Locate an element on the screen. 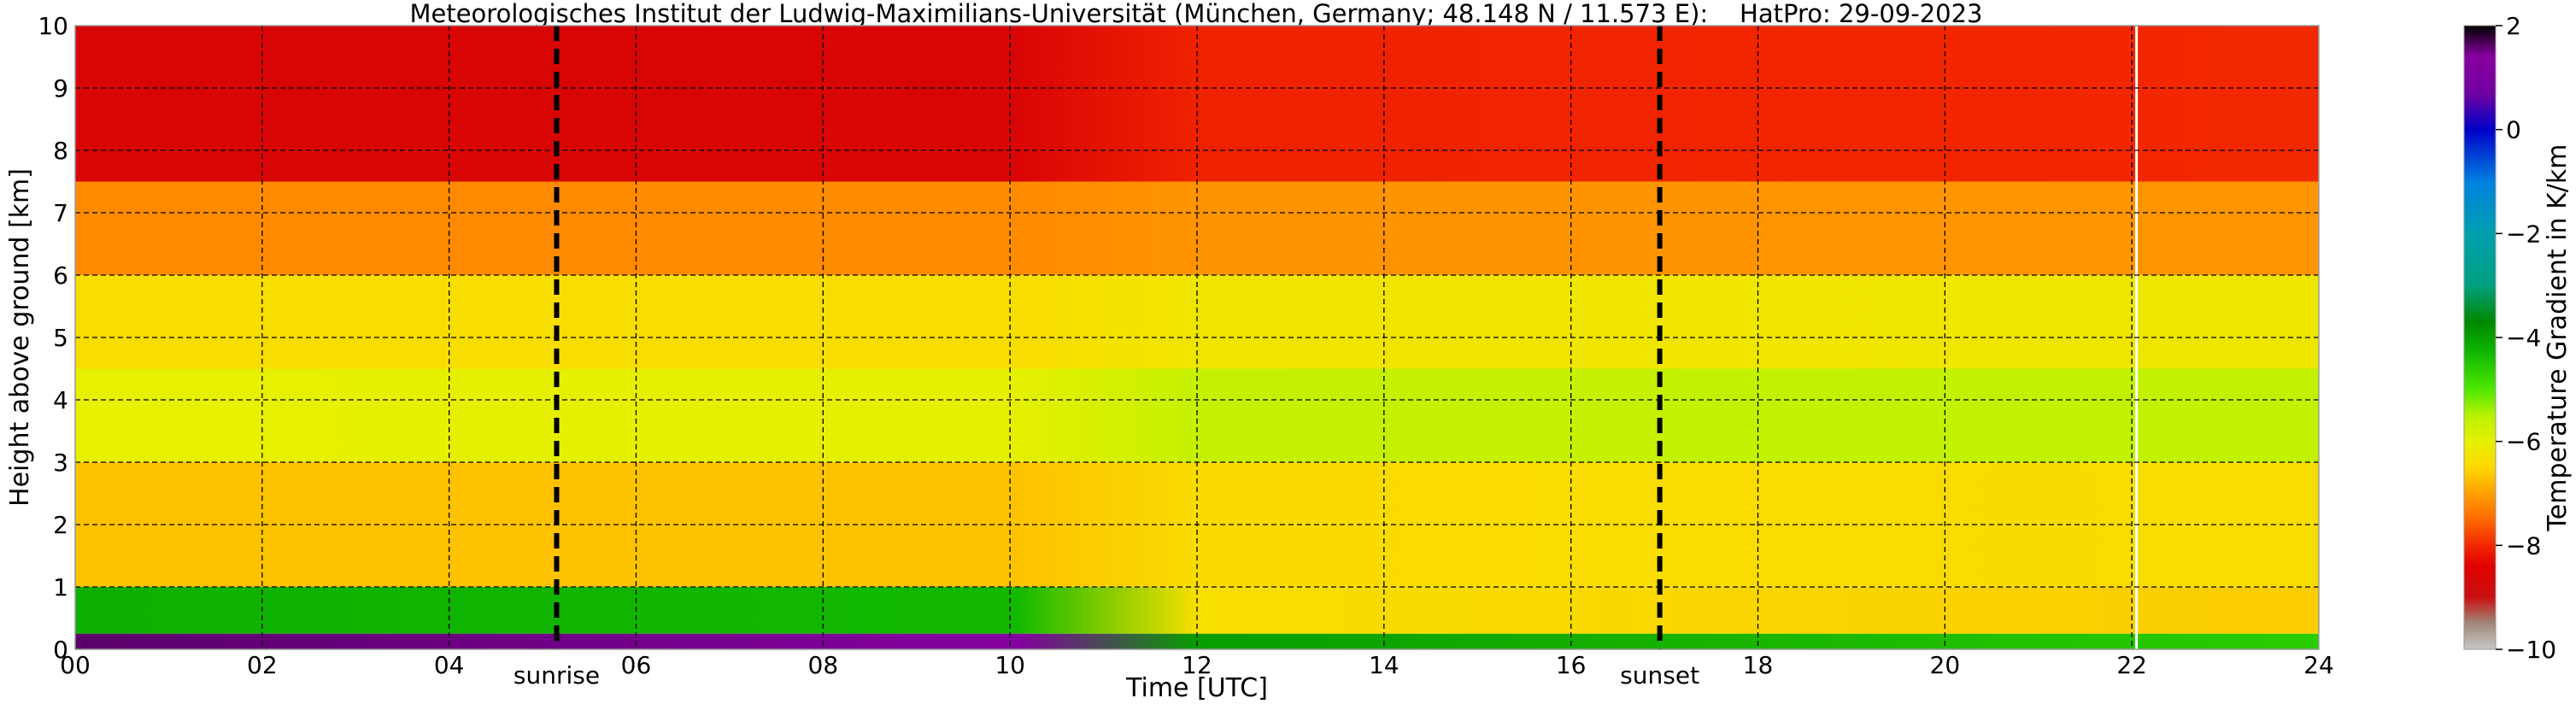  x-tick-label: 22 is located at coordinates (2131, 665).